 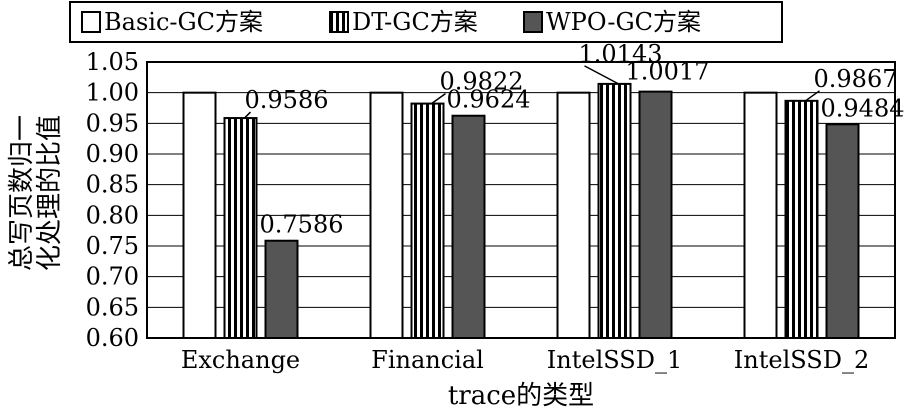 I want to click on data-label: 0.9867, so click(x=856, y=79).